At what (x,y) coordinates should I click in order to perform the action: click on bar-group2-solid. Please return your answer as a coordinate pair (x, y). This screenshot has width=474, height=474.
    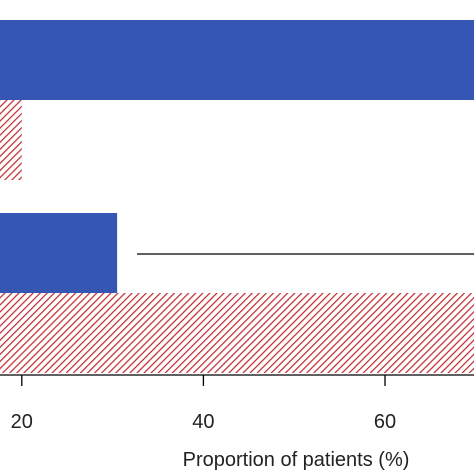
    Looking at the image, I should click on (59, 253).